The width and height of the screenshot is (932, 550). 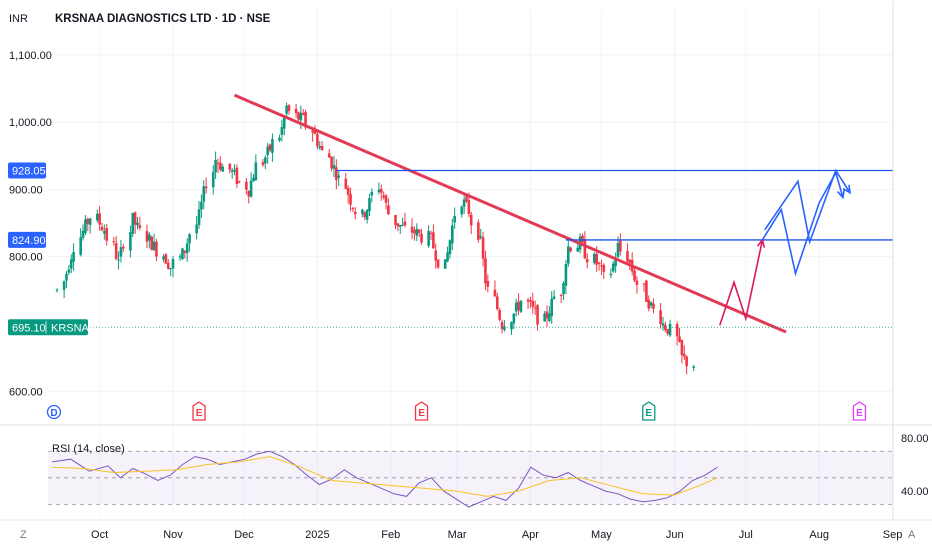 What do you see at coordinates (384, 479) in the screenshot?
I see `rsi-line` at bounding box center [384, 479].